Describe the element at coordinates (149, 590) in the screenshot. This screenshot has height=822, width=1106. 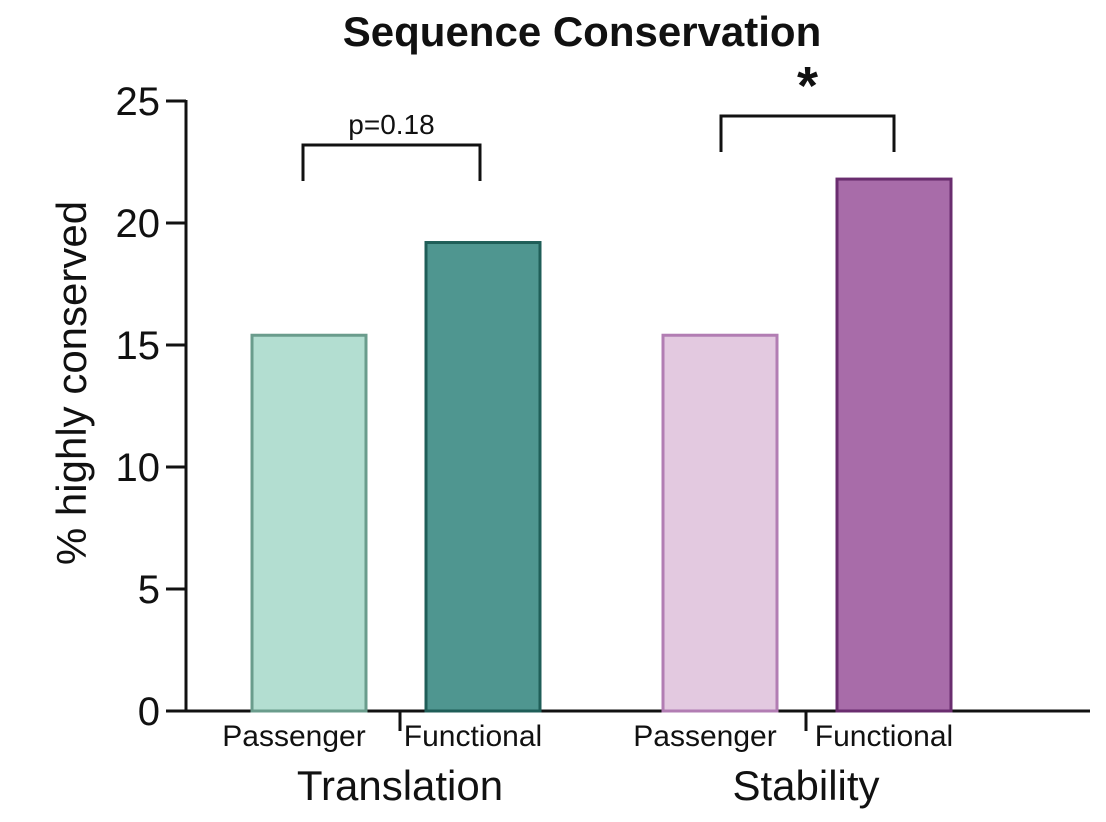
I see `y-tick-label: 5` at that location.